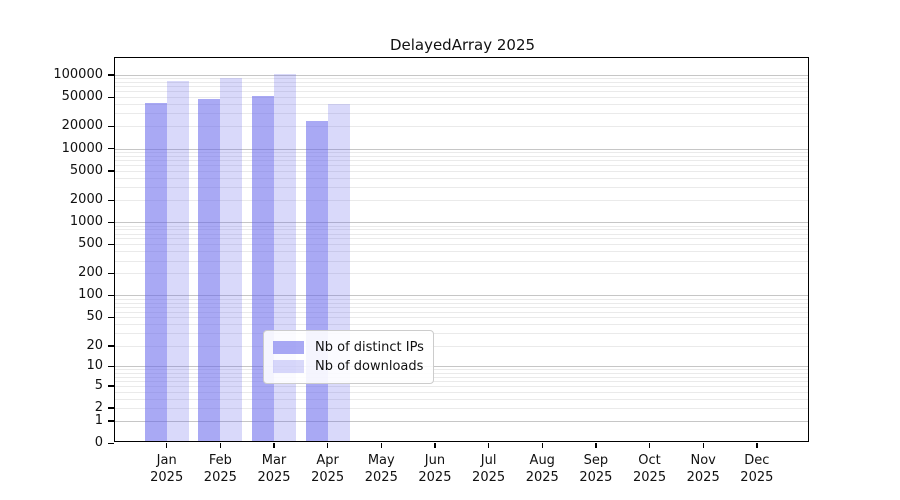  I want to click on legend-item-distinct-ips: Nb of distinct IPs, so click(348, 347).